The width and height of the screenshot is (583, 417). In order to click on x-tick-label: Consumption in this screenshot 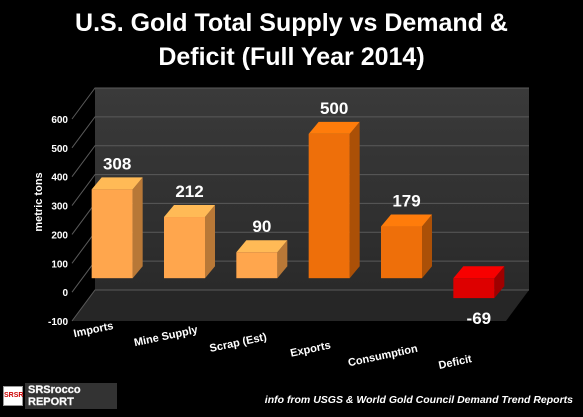, I will do `click(383, 356)`.